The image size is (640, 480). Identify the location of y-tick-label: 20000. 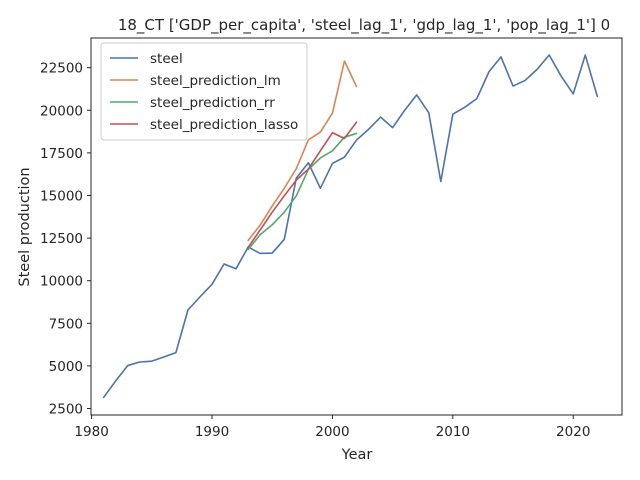
(61, 111).